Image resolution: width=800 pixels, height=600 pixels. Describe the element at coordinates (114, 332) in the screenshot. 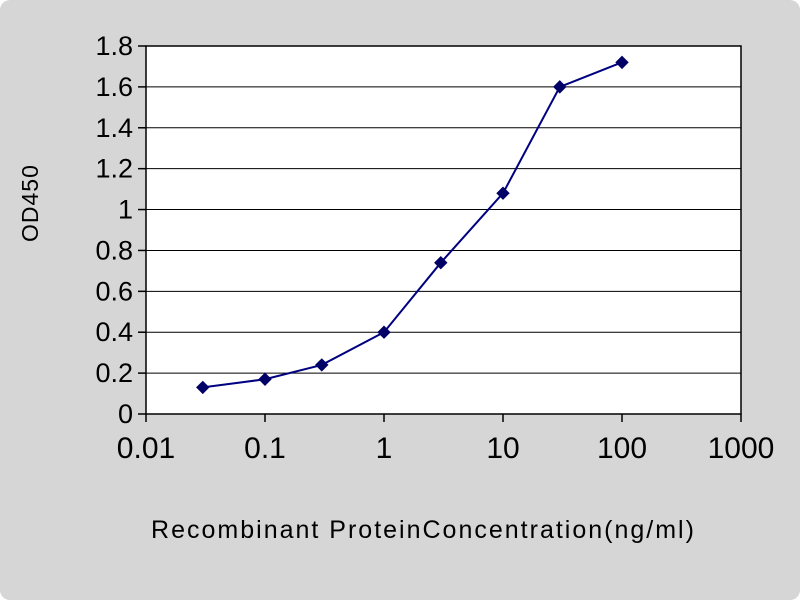

I see `y-tick-label: 0.4` at that location.